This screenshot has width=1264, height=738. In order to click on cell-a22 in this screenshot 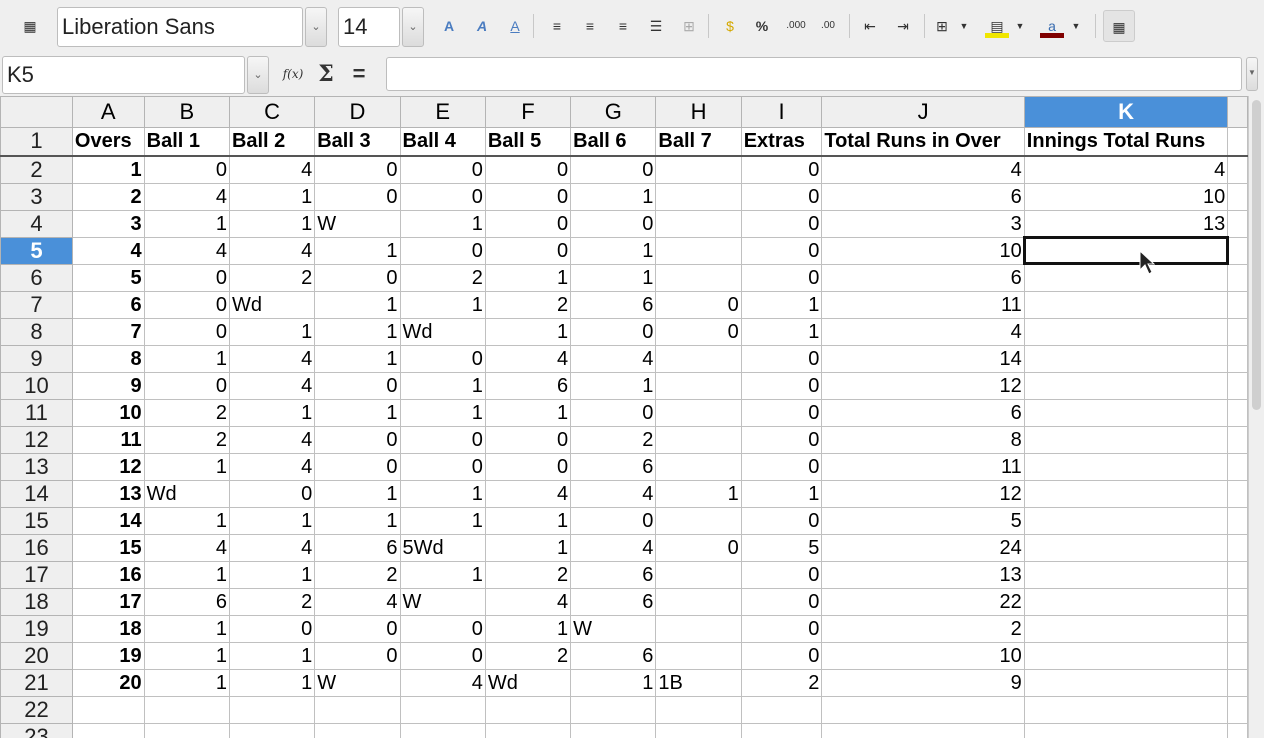, I will do `click(108, 709)`.